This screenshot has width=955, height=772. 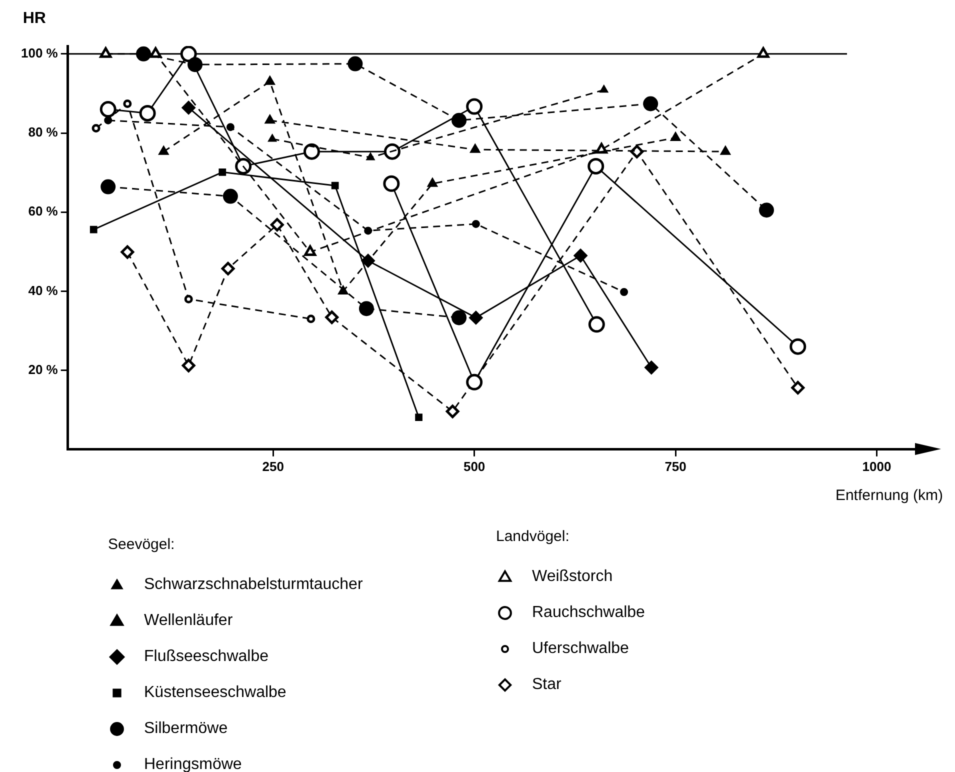 What do you see at coordinates (675, 466) in the screenshot?
I see `x-tick-label: 750` at bounding box center [675, 466].